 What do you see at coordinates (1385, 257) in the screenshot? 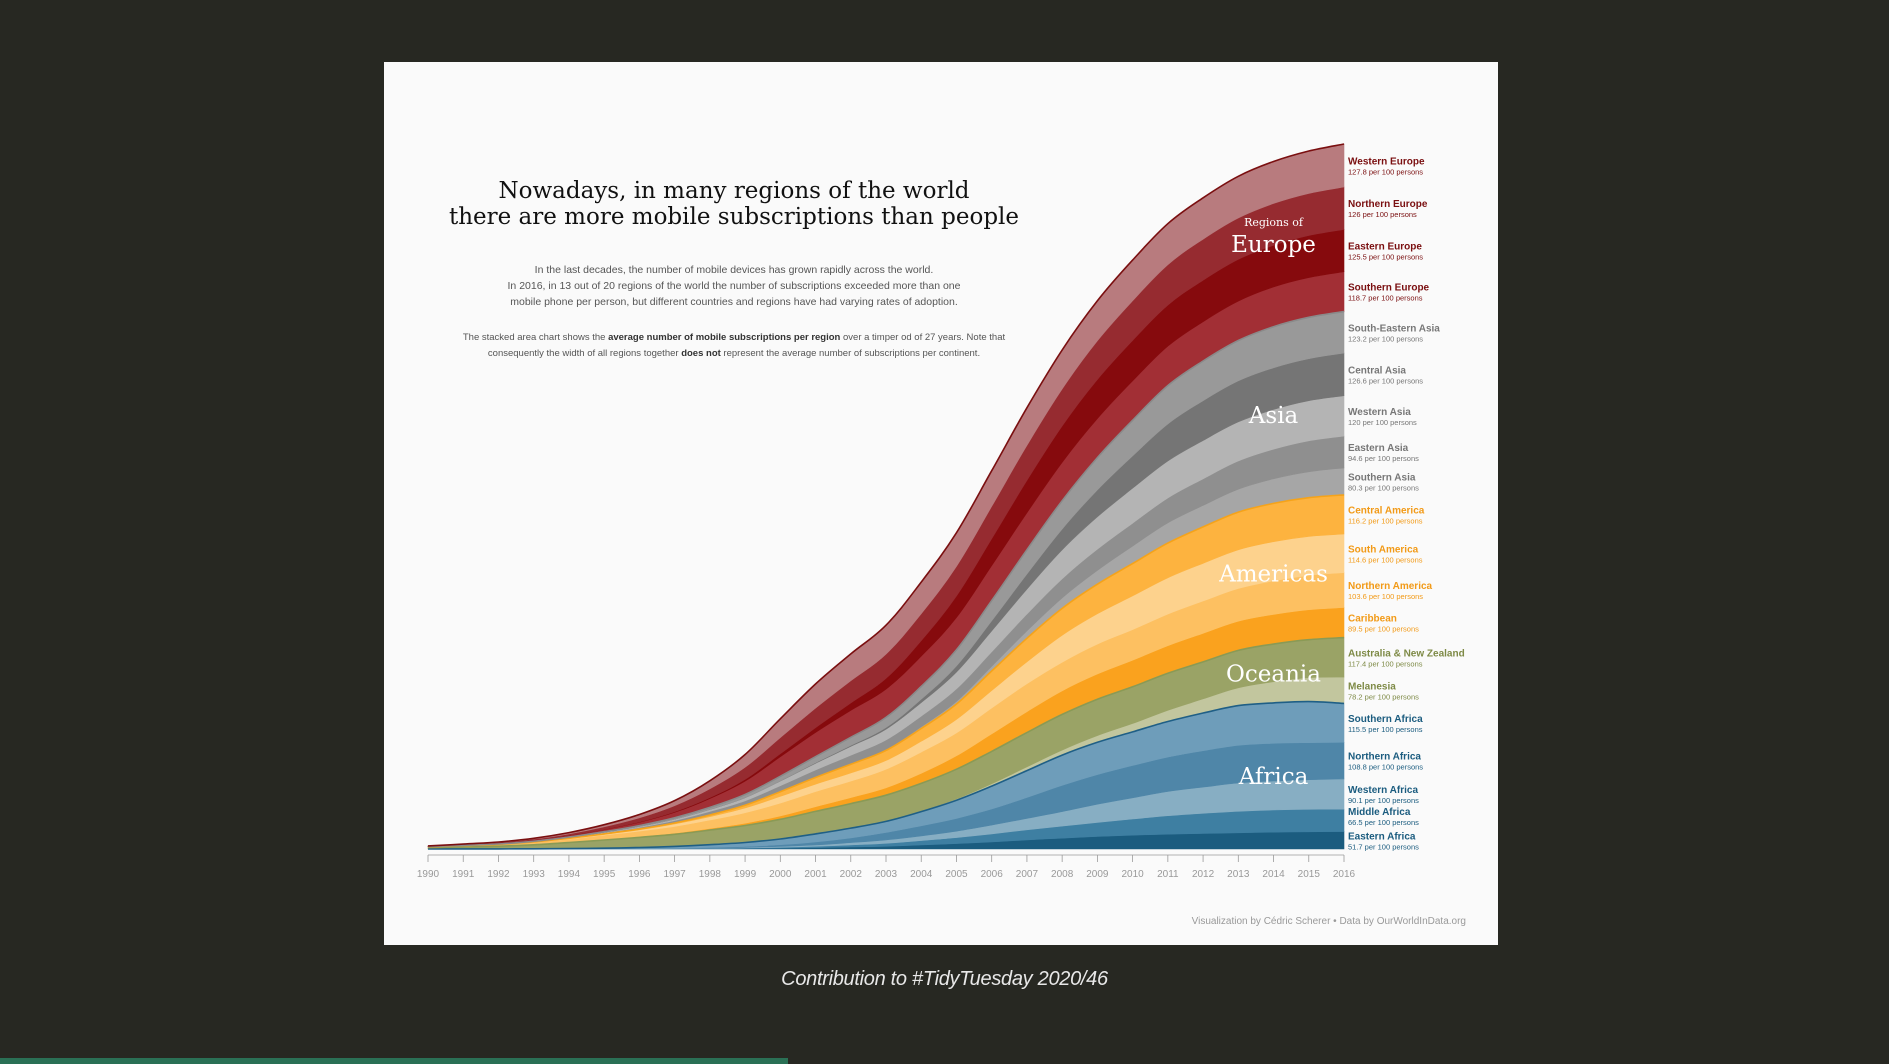
I see `region-value-eastern-europe: 125.5 per 100 persons` at bounding box center [1385, 257].